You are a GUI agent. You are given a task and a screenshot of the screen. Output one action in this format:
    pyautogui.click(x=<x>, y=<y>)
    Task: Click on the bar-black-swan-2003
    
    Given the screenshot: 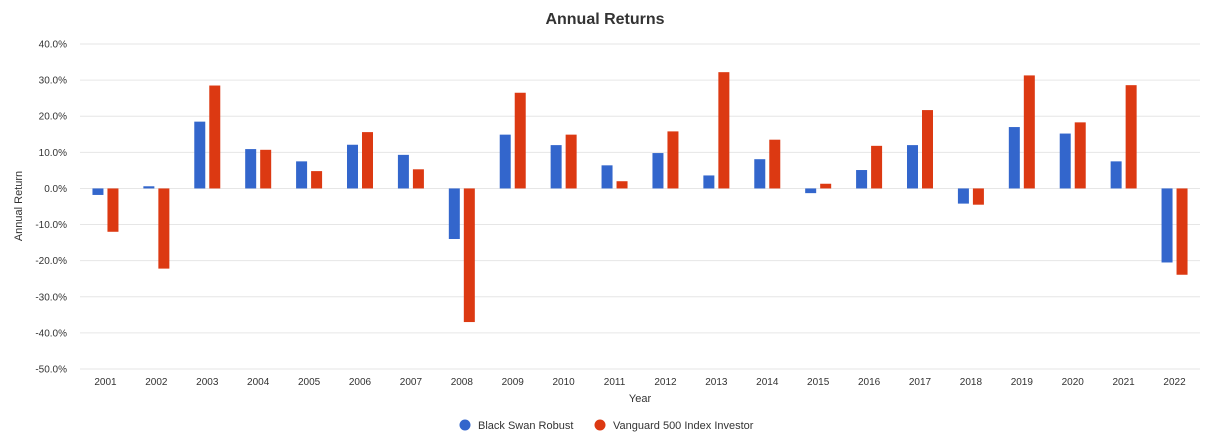 What is the action you would take?
    pyautogui.click(x=200, y=155)
    